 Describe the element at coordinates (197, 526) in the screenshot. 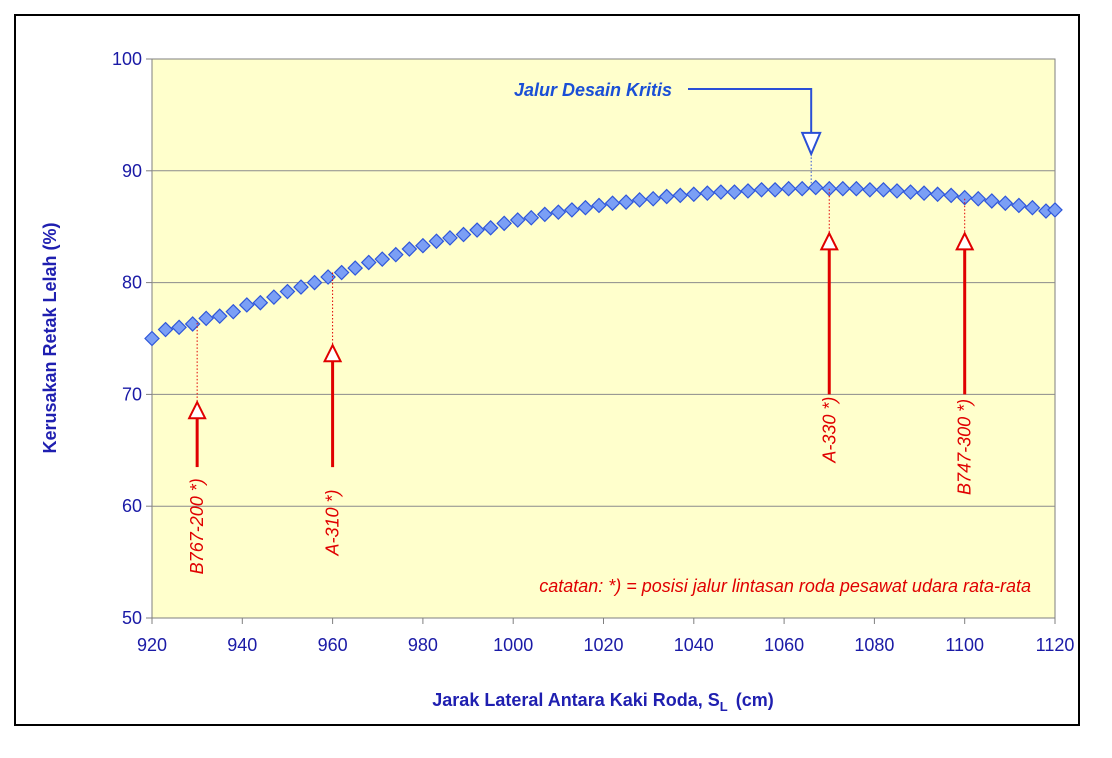

I see `aircraft-label: B767-200 *)` at that location.